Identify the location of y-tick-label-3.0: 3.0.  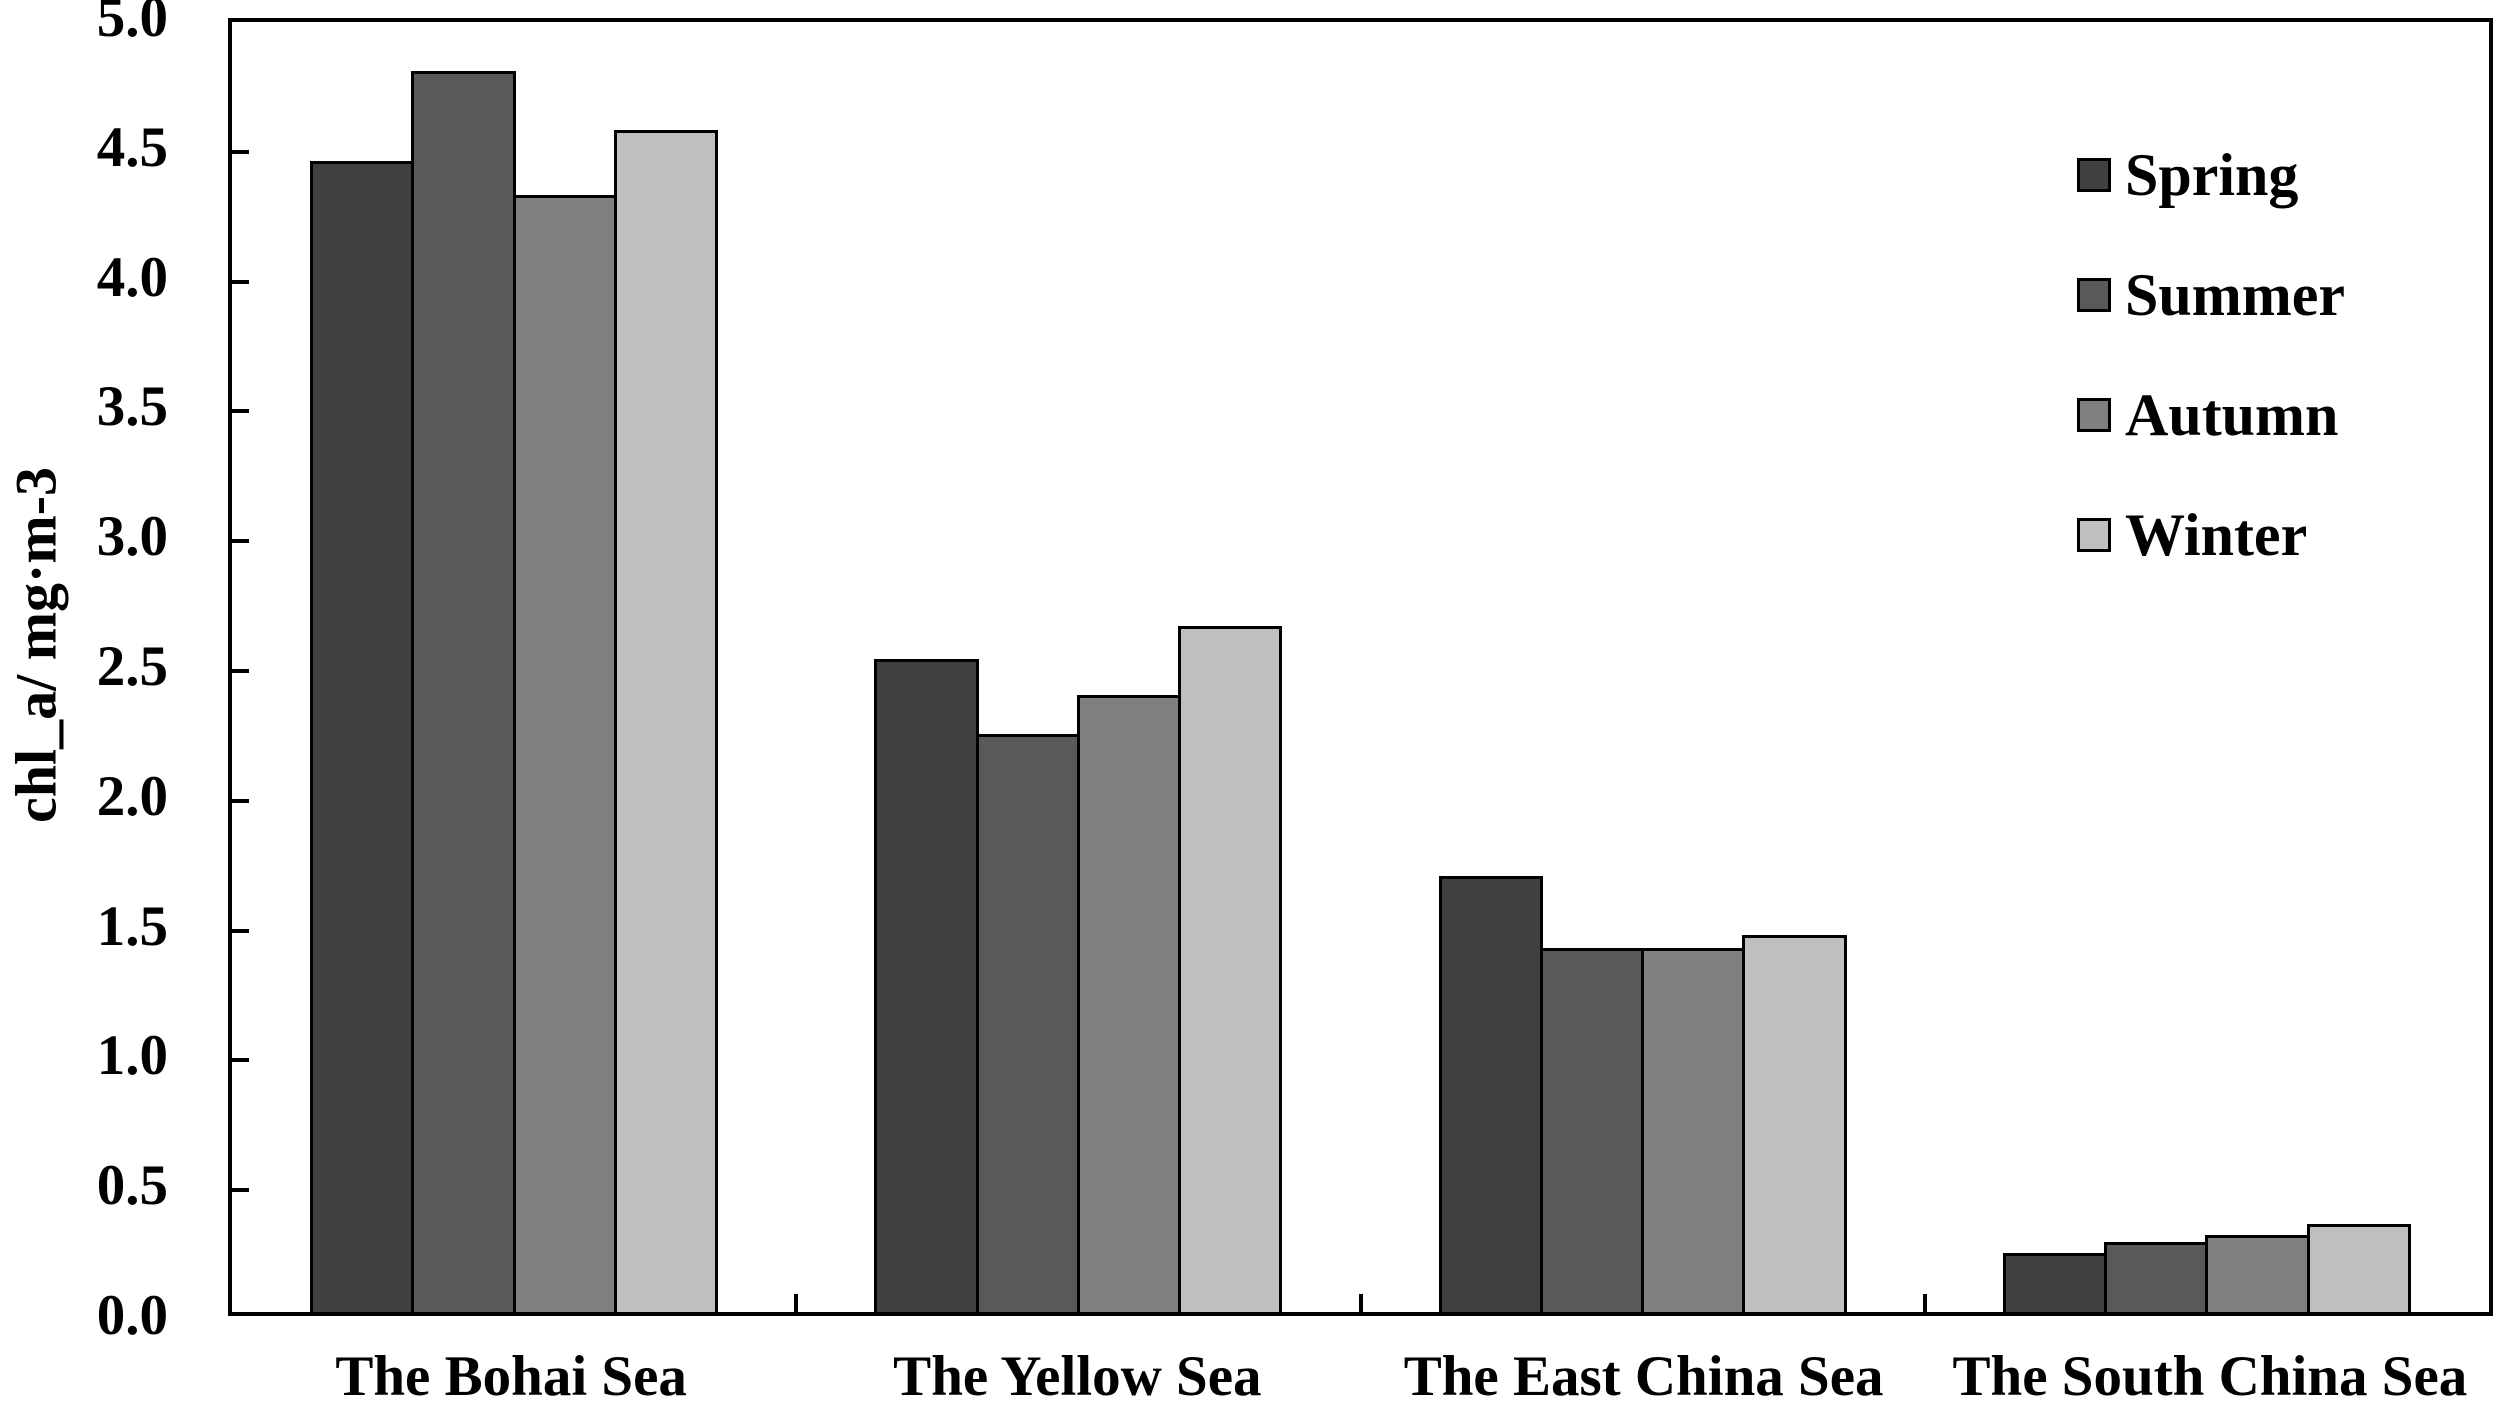
(132, 537).